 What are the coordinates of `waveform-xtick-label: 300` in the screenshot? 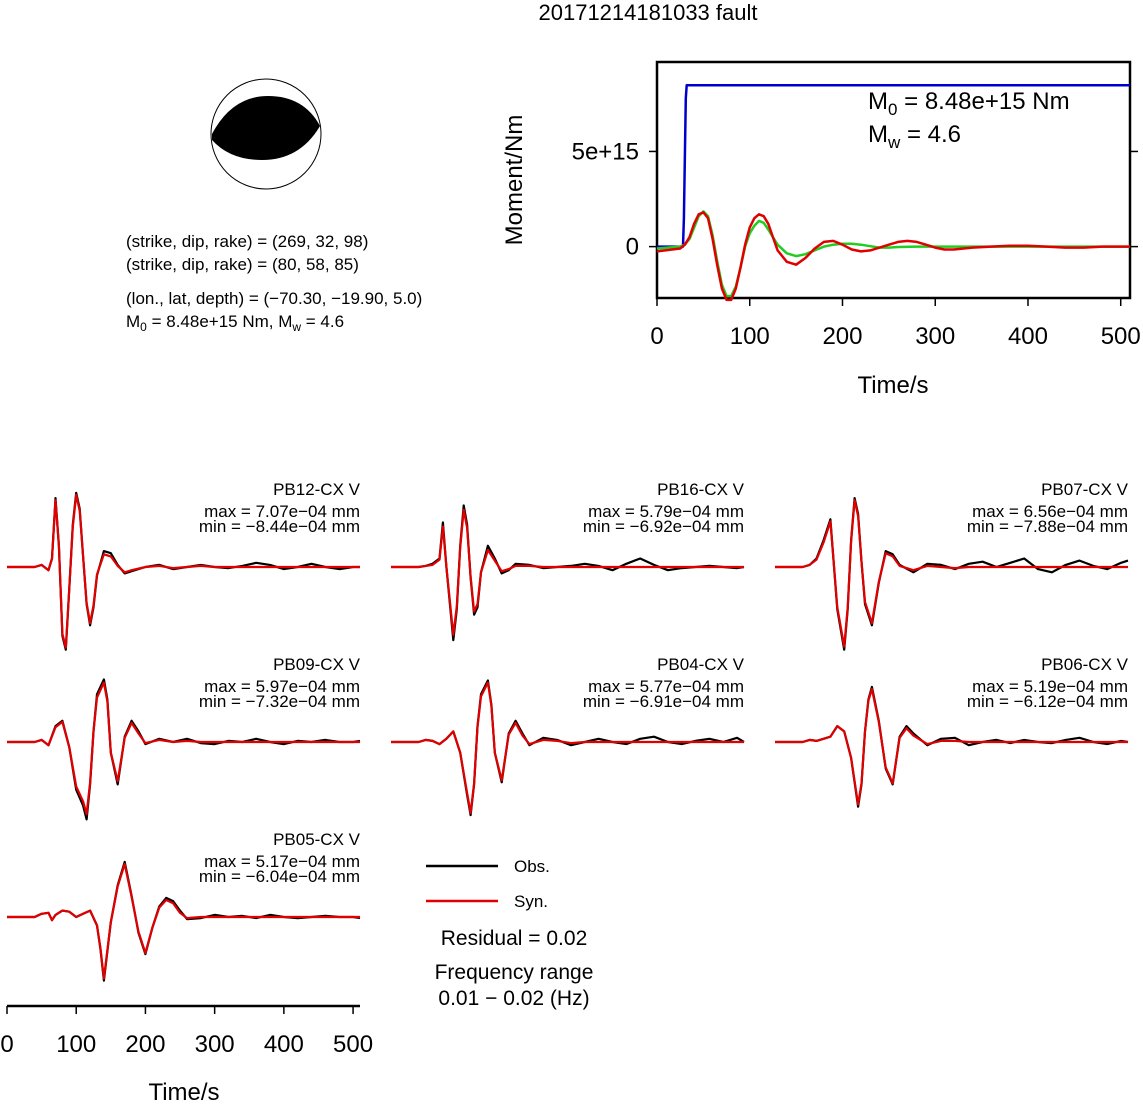 It's located at (215, 1044).